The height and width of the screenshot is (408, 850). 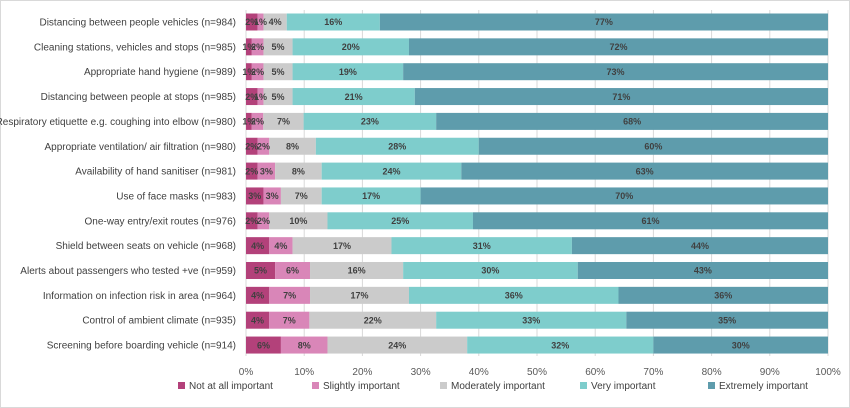 I want to click on data-label: 25%, so click(x=400, y=221).